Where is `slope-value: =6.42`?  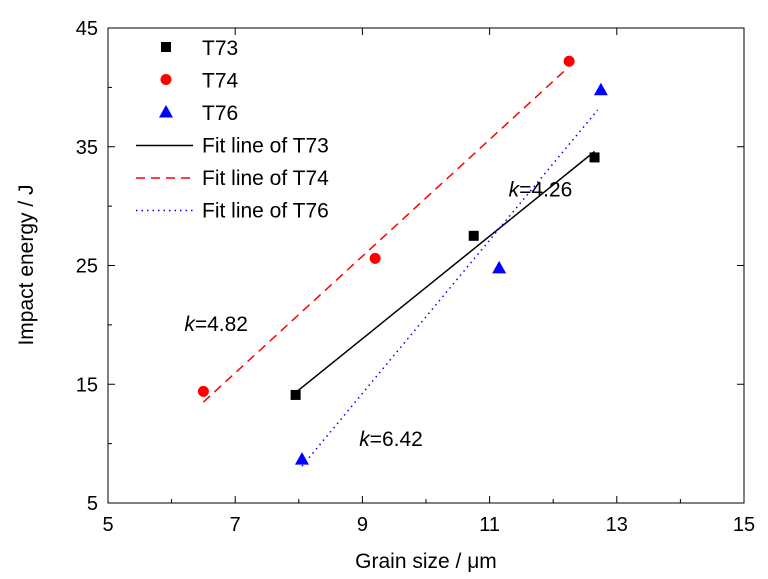
slope-value: =6.42 is located at coordinates (396, 439).